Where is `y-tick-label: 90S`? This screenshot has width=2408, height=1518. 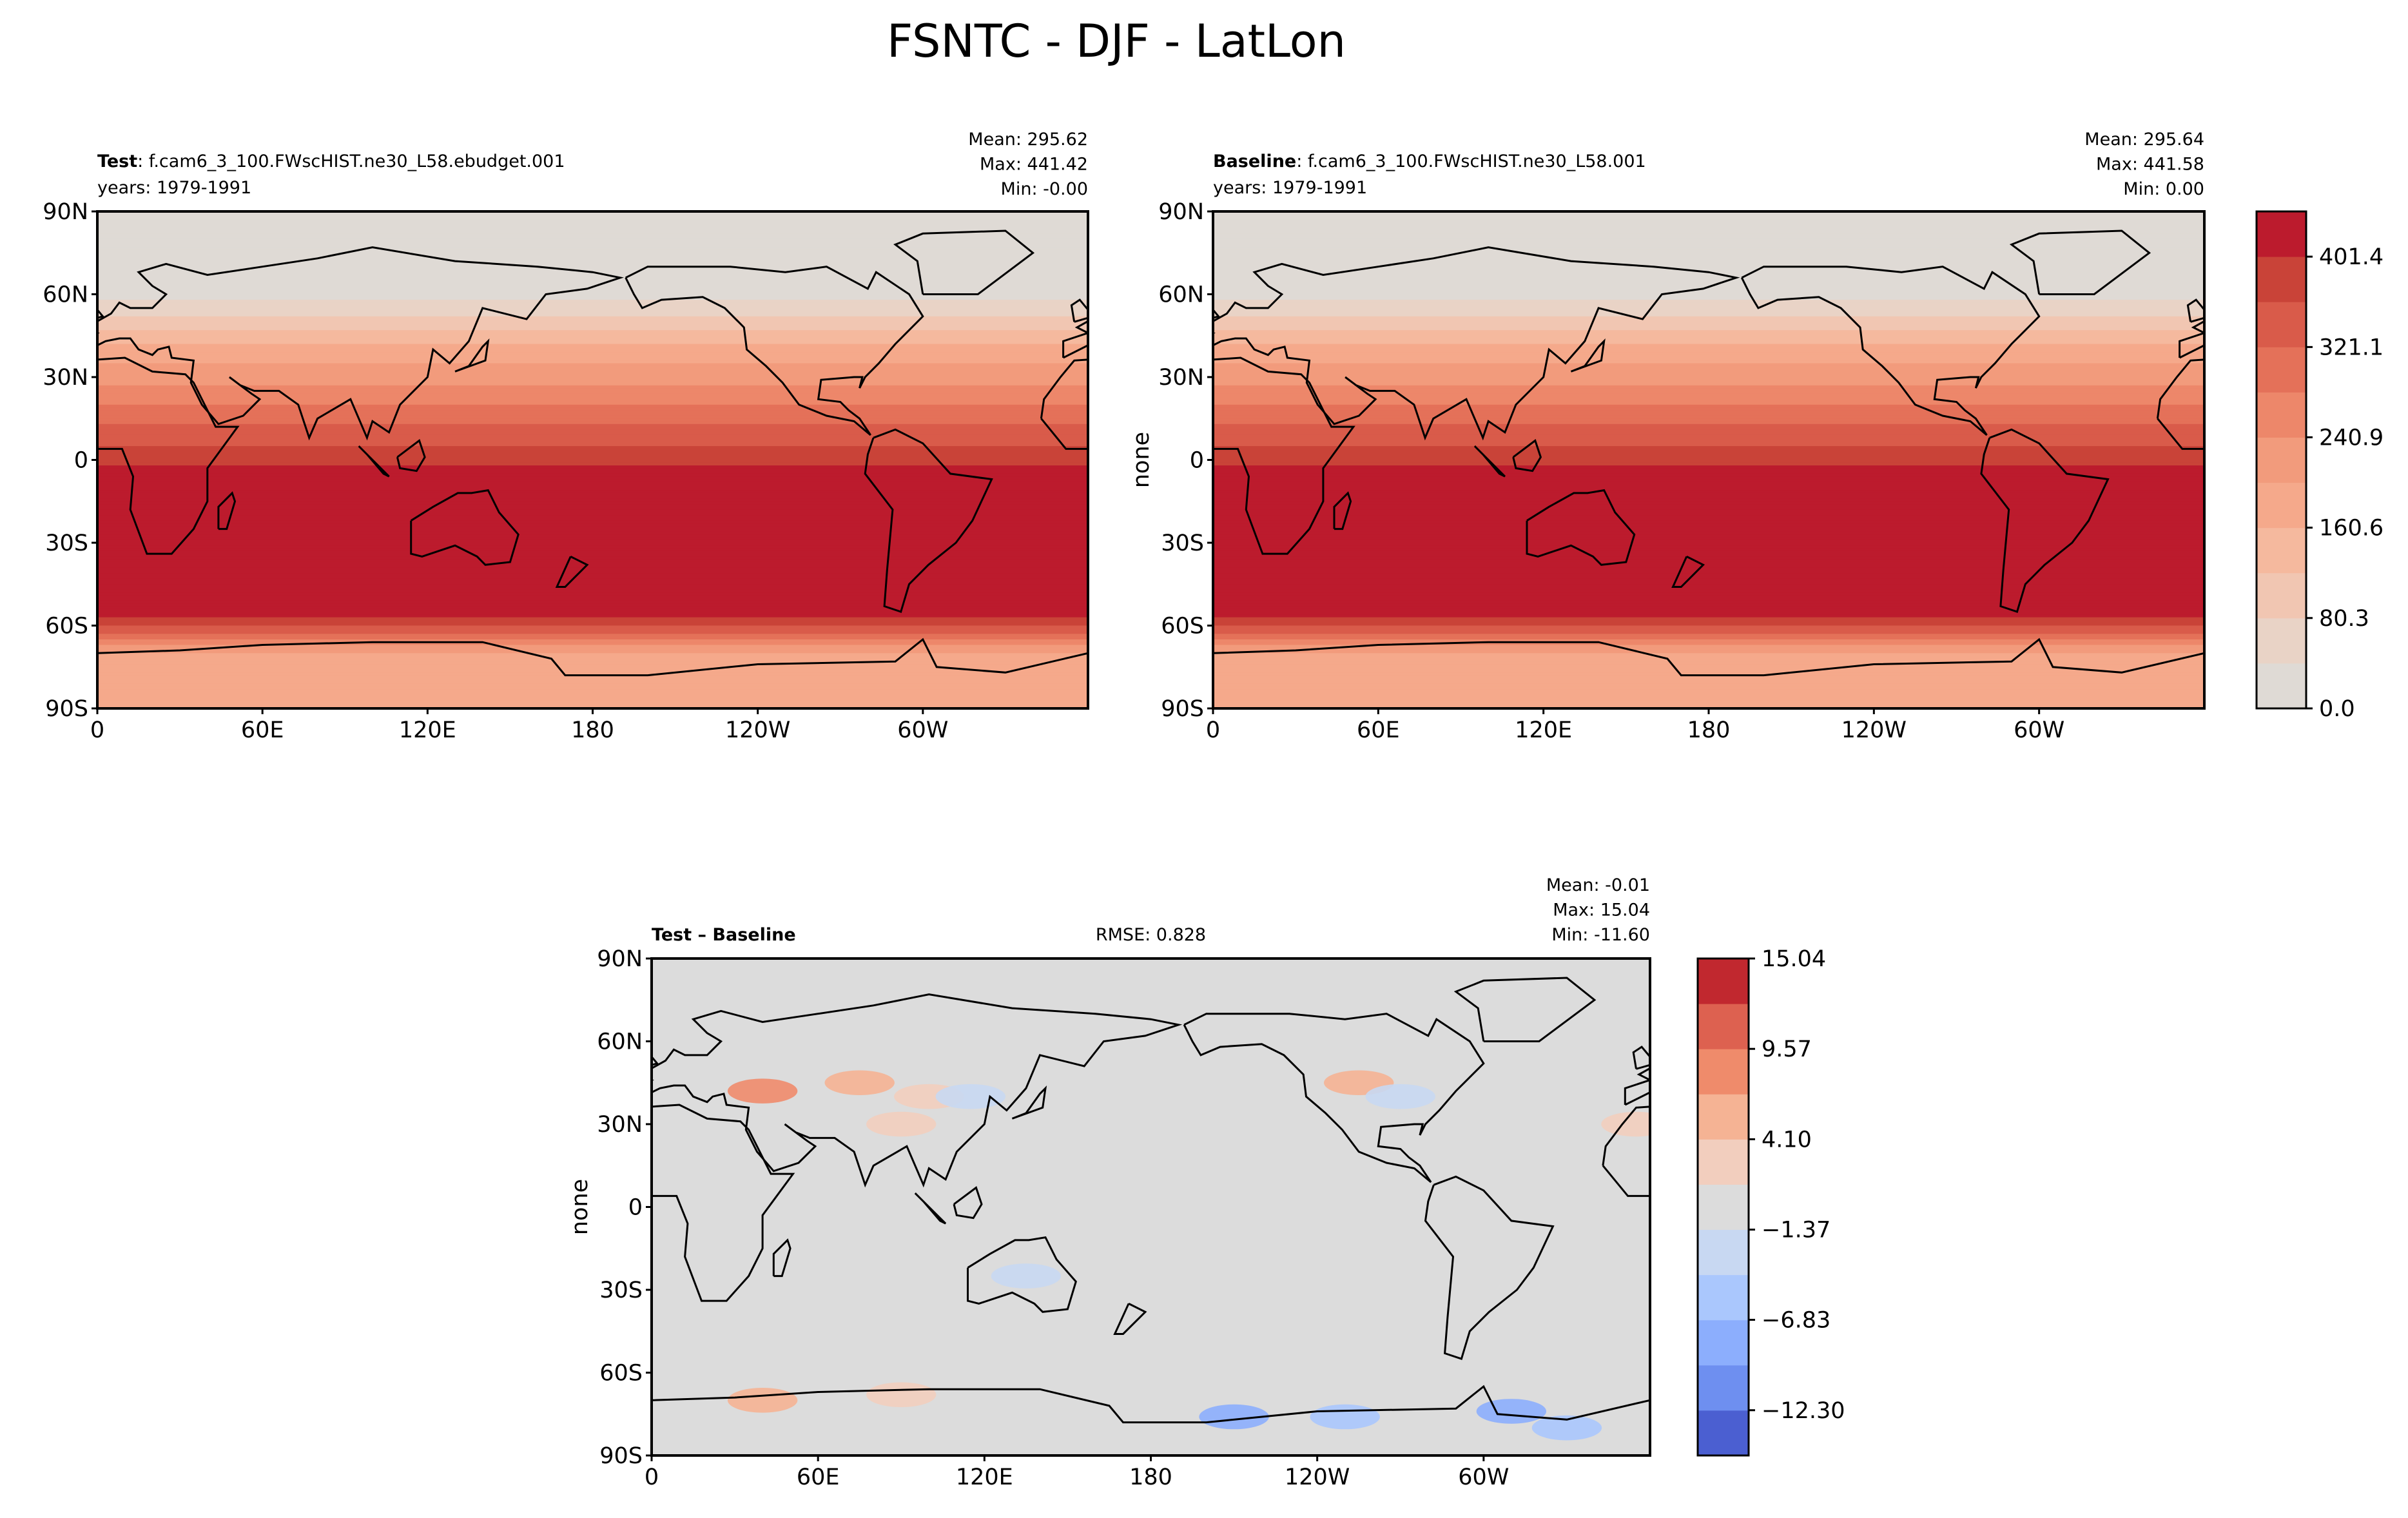
y-tick-label: 90S is located at coordinates (621, 1456).